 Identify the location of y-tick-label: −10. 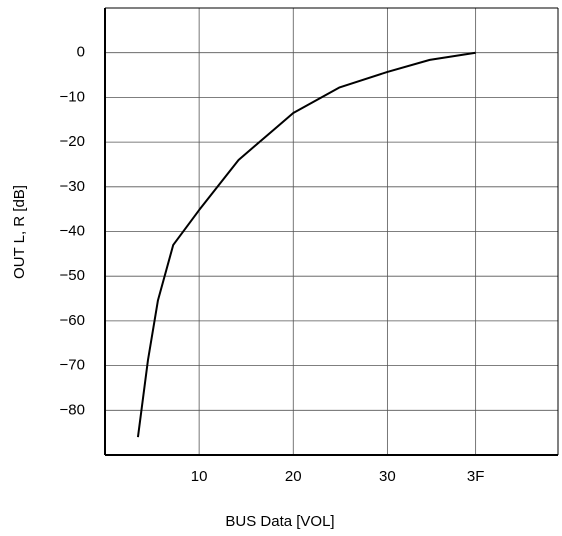
(72, 96).